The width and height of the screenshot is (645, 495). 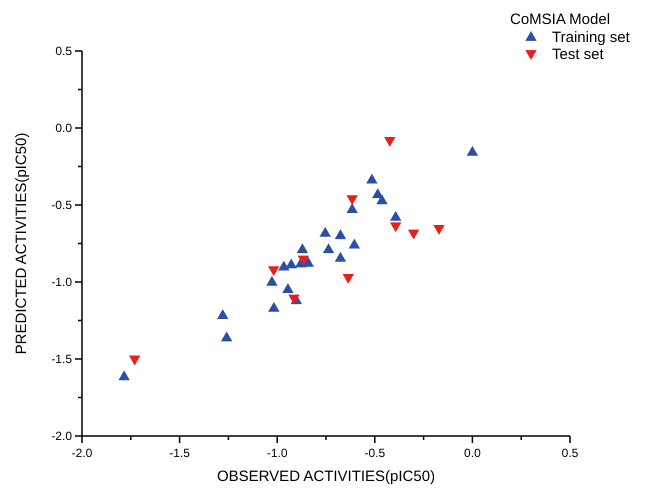 What do you see at coordinates (61, 436) in the screenshot?
I see `y-tick-label: -2.0` at bounding box center [61, 436].